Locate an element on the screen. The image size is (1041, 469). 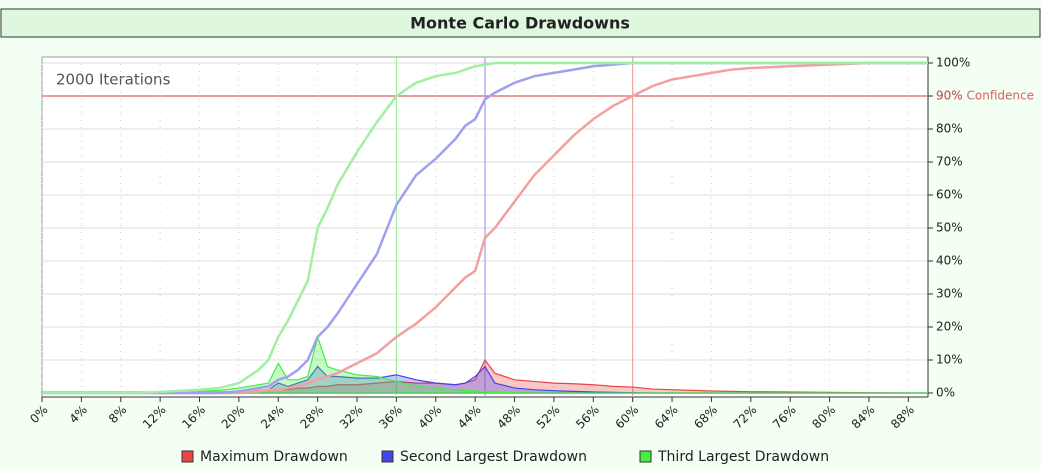
y-tick-label: 50% is located at coordinates (949, 228).